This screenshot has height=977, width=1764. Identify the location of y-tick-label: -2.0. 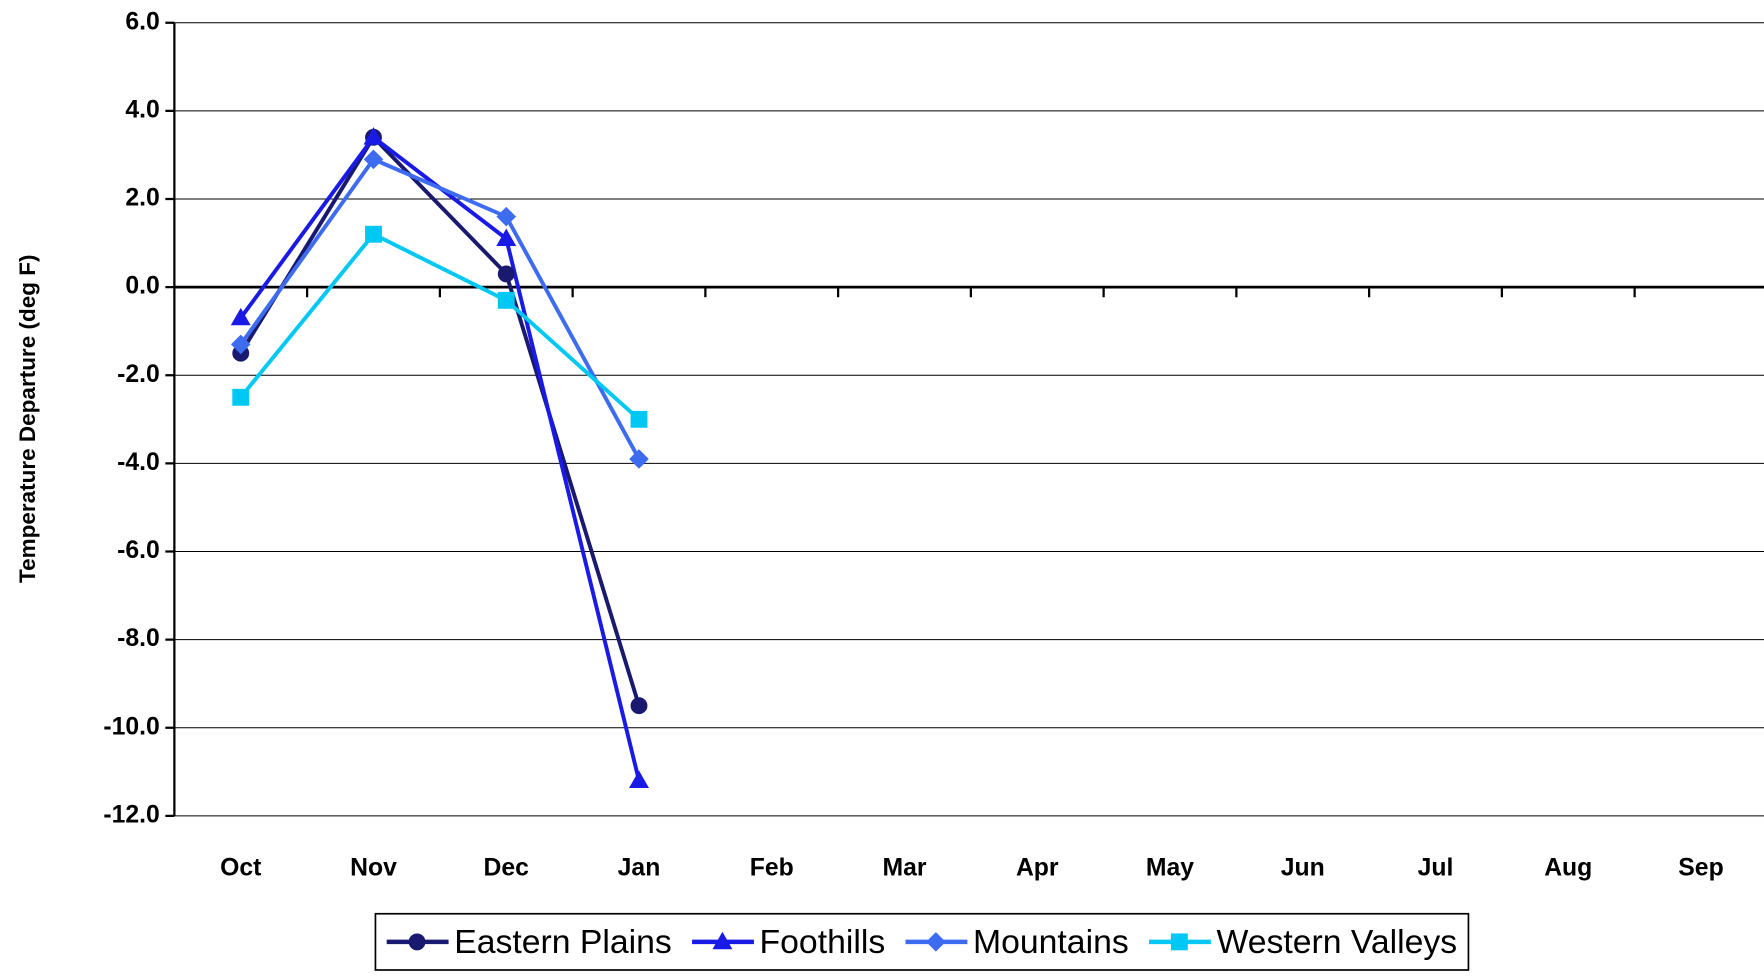
(138, 374).